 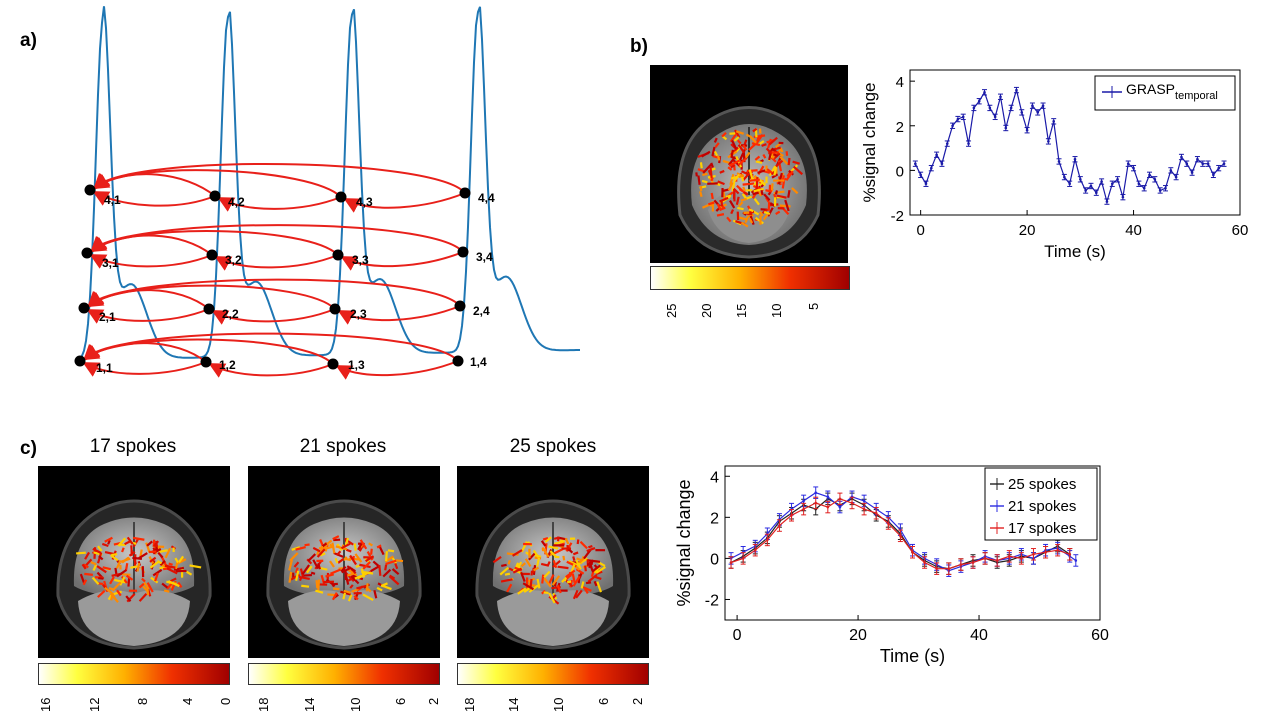 What do you see at coordinates (233, 260) in the screenshot?
I see `node-label: 3,2` at bounding box center [233, 260].